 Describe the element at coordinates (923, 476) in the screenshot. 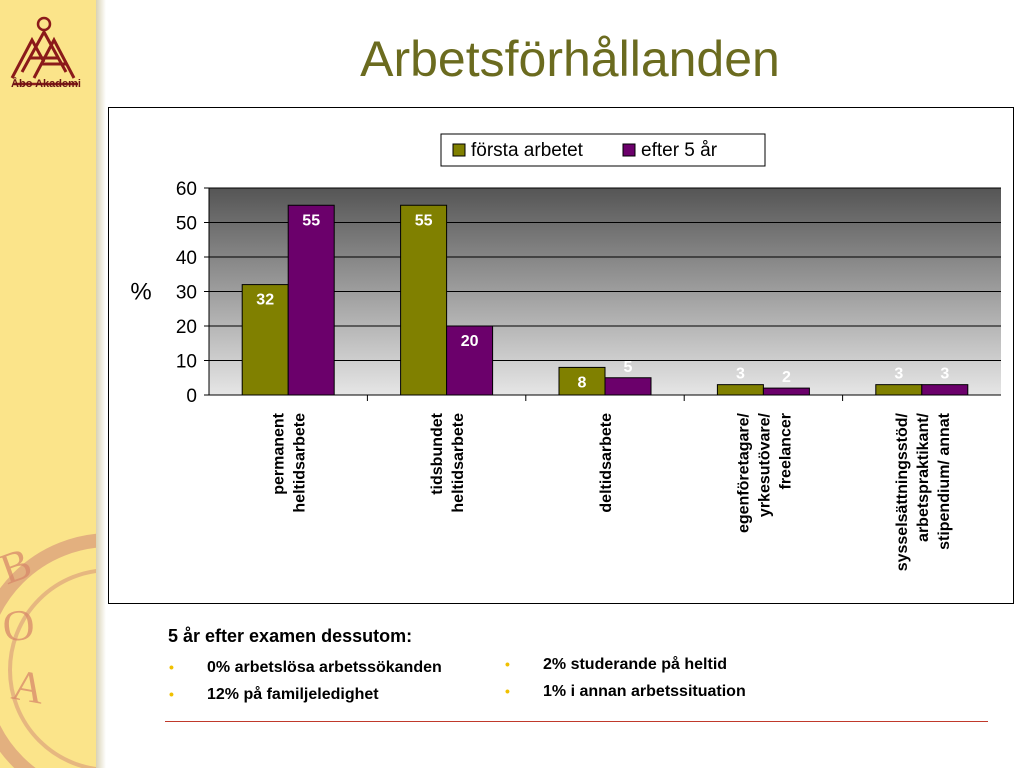

I see `category-label: arbetspraktikant/` at that location.